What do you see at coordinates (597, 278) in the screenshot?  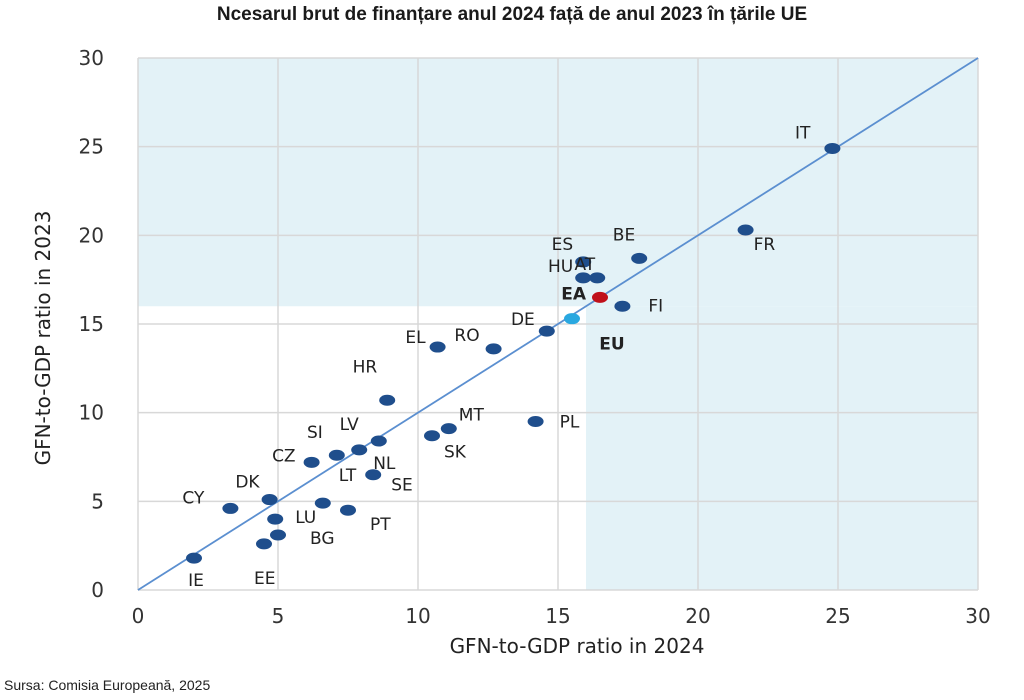 I see `point-at` at bounding box center [597, 278].